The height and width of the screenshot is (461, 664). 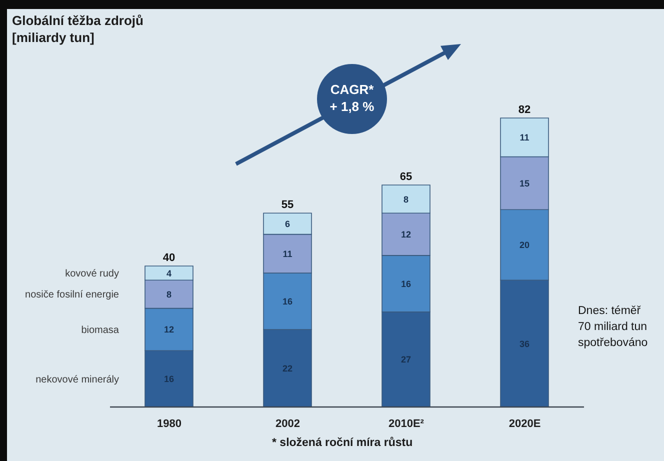 What do you see at coordinates (169, 273) in the screenshot?
I see `data-label: 4` at bounding box center [169, 273].